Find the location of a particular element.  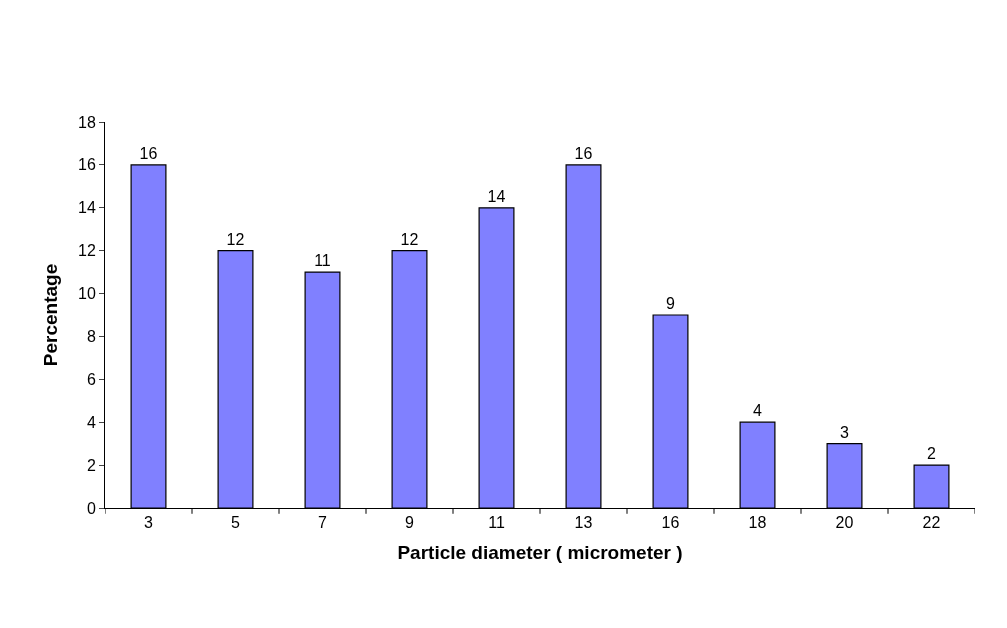

data-label: 3 is located at coordinates (844, 432).